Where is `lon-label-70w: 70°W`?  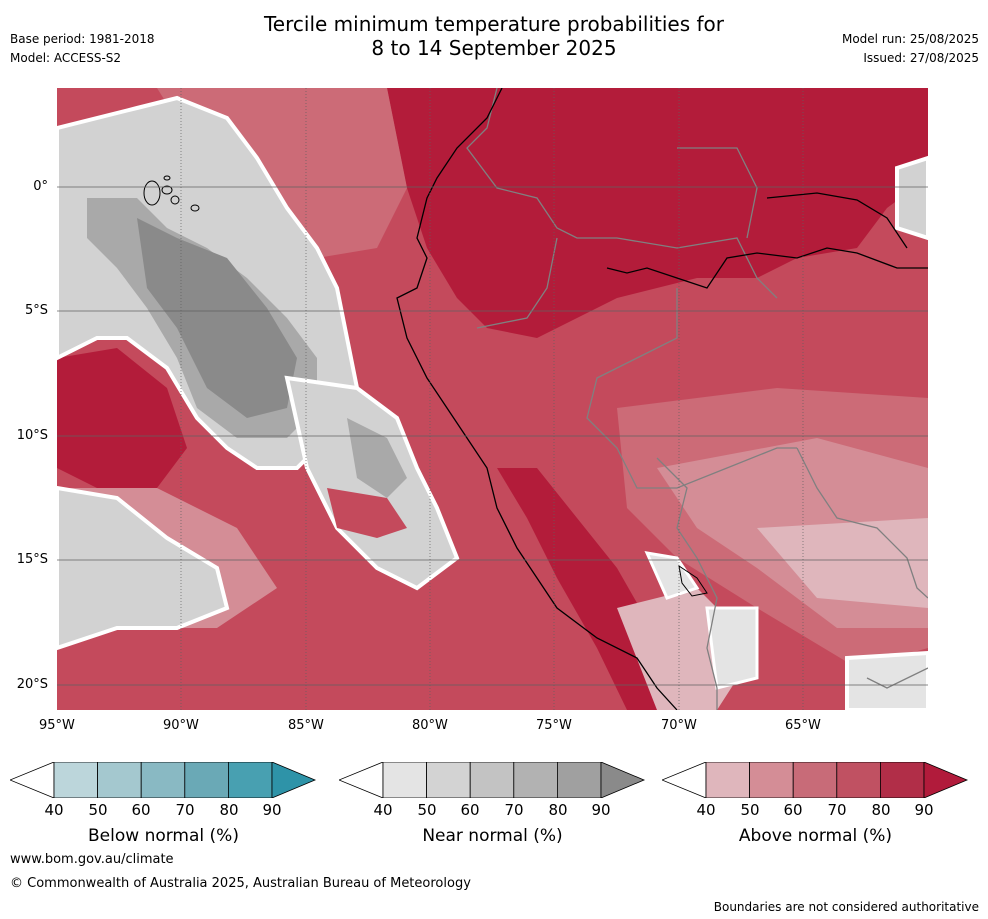 lon-label-70w: 70°W is located at coordinates (679, 725).